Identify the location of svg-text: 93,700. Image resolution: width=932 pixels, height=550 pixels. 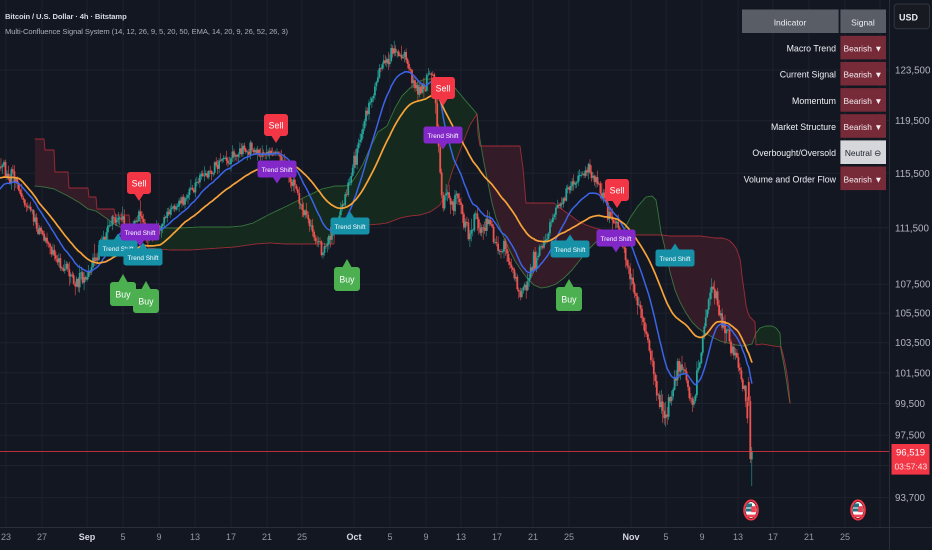
(910, 498).